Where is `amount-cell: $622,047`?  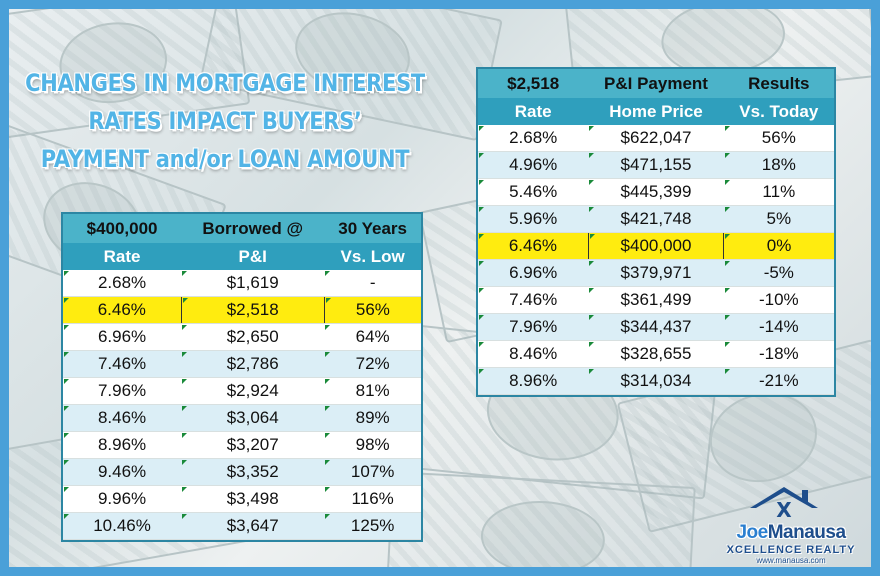
amount-cell: $622,047 is located at coordinates (656, 138).